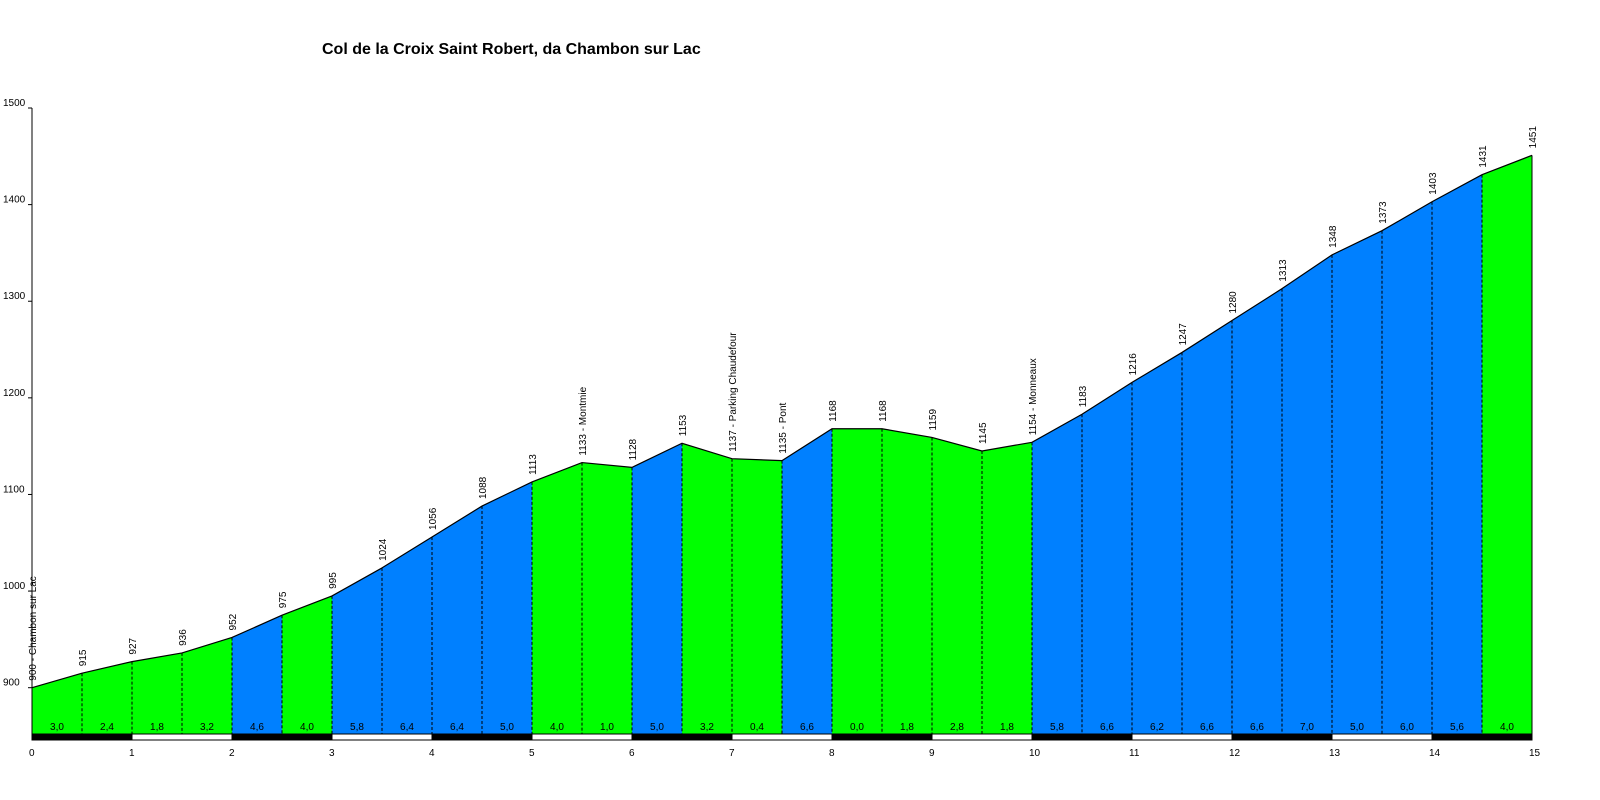 This screenshot has height=800, width=1600. I want to click on gradient-label: 3,2, so click(207, 727).